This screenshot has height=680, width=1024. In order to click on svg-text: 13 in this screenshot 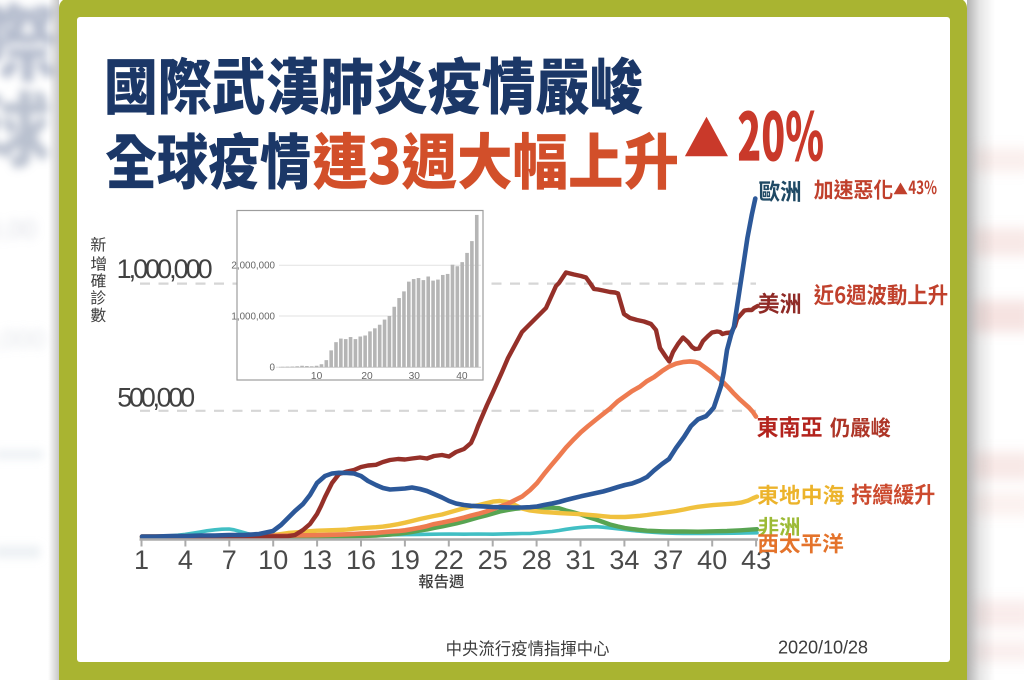, I will do `click(317, 560)`.